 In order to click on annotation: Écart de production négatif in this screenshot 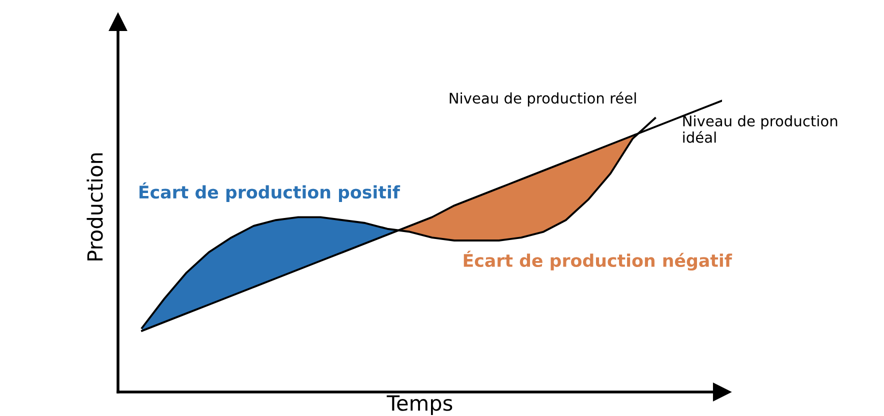, I will do `click(598, 260)`.